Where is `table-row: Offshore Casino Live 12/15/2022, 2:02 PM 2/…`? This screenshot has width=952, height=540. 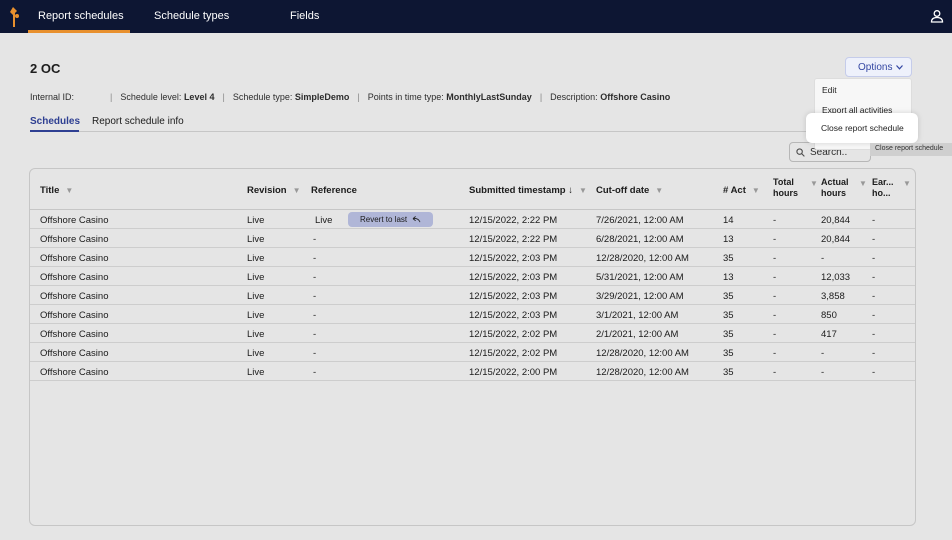 table-row: Offshore Casino Live 12/15/2022, 2:02 PM 2/… is located at coordinates (472, 333).